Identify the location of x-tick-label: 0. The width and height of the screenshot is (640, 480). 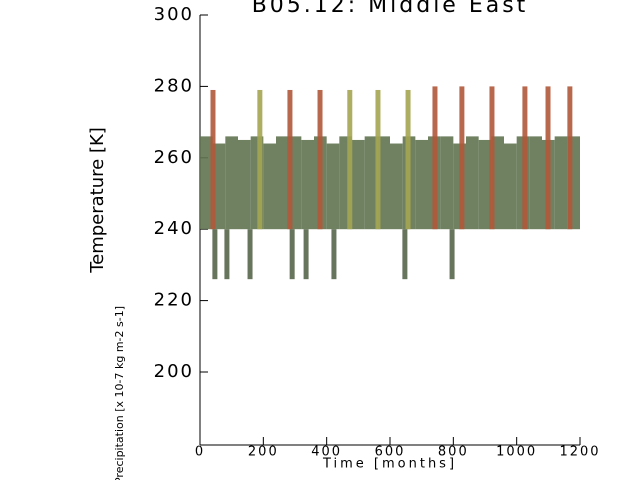
(200, 452).